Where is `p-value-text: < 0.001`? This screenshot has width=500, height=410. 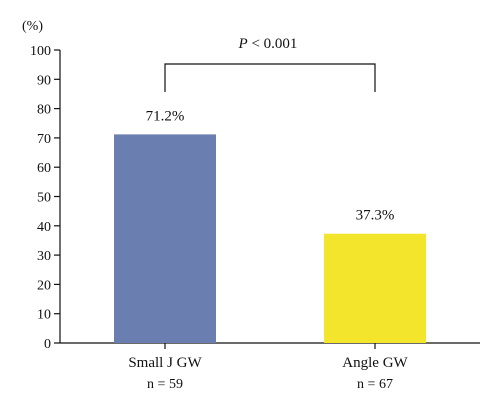 p-value-text: < 0.001 is located at coordinates (273, 44).